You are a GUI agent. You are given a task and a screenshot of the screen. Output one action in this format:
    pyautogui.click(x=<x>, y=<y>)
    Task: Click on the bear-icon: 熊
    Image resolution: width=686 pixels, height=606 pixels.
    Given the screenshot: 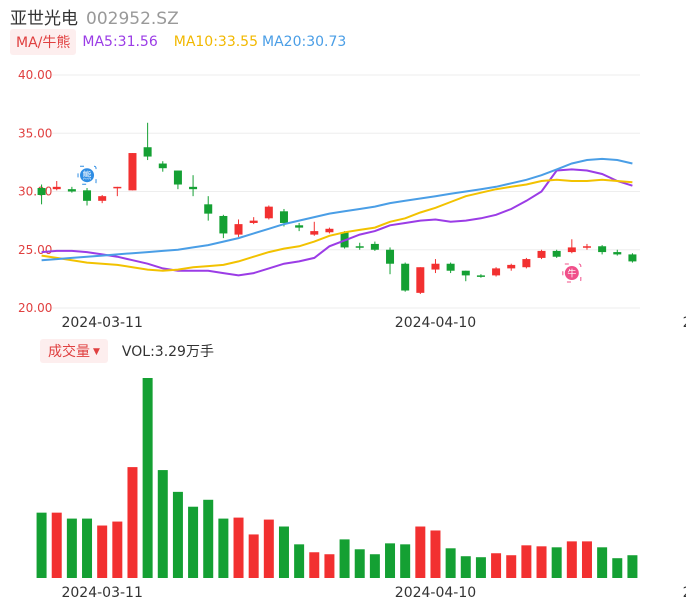 What is the action you would take?
    pyautogui.click(x=87, y=175)
    